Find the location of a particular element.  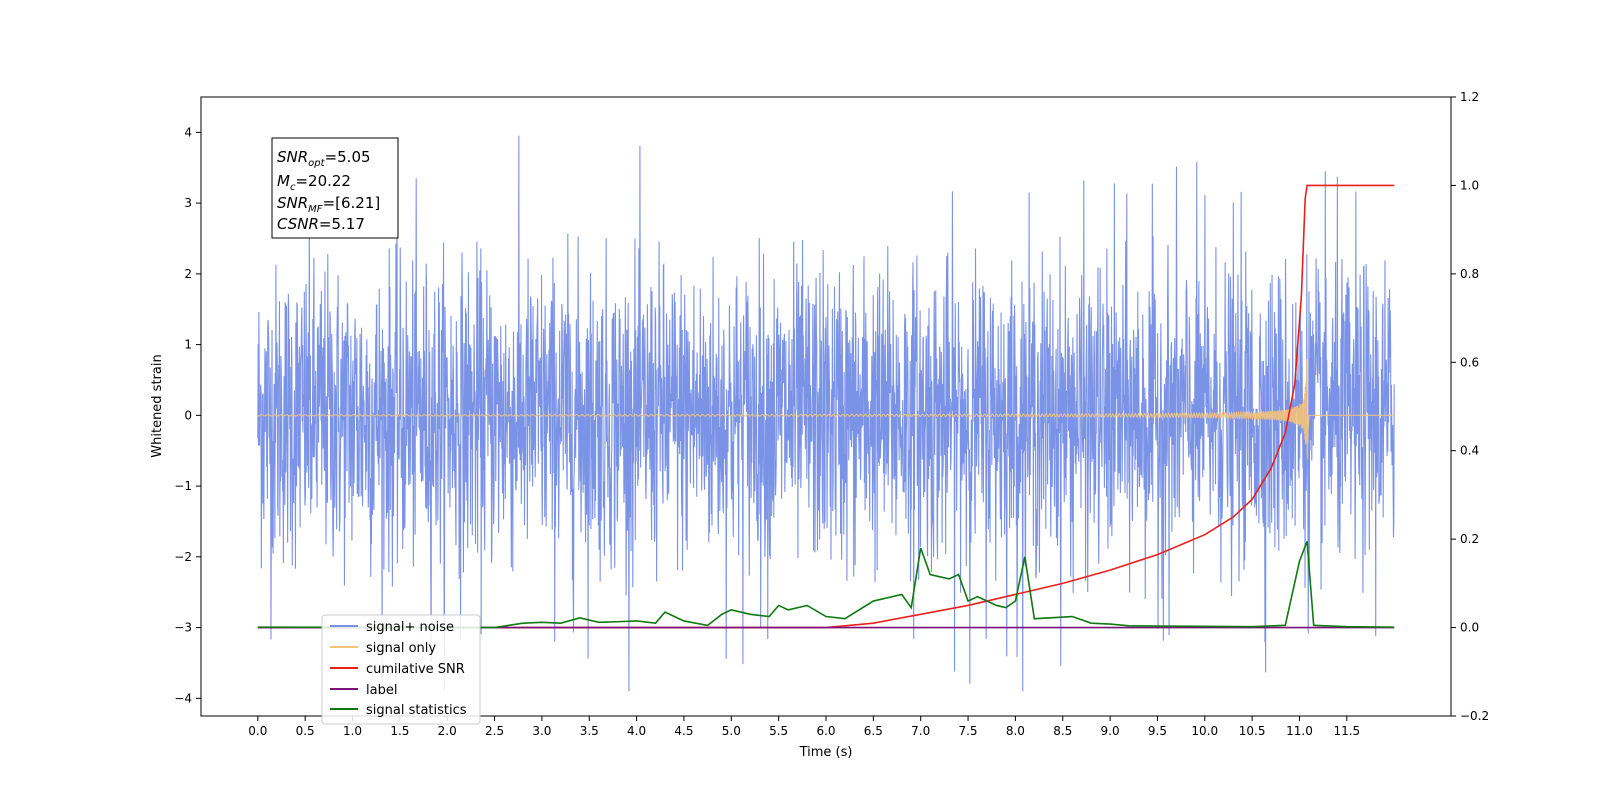

y-tick-label: 2 is located at coordinates (188, 274).